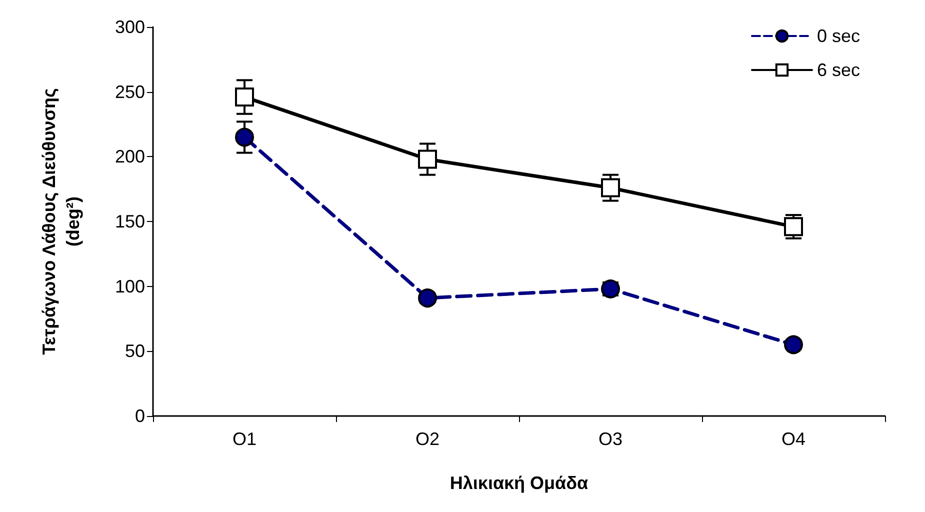  I want to click on y-tick-label: 150, so click(129, 222).